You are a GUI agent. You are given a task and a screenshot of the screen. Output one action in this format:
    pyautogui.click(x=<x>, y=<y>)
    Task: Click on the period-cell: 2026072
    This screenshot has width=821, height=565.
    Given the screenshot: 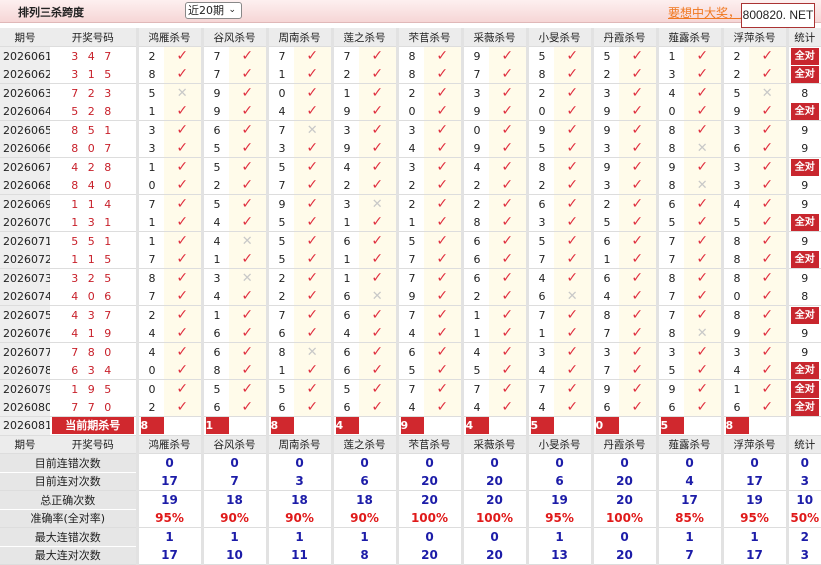 What is the action you would take?
    pyautogui.click(x=25, y=259)
    